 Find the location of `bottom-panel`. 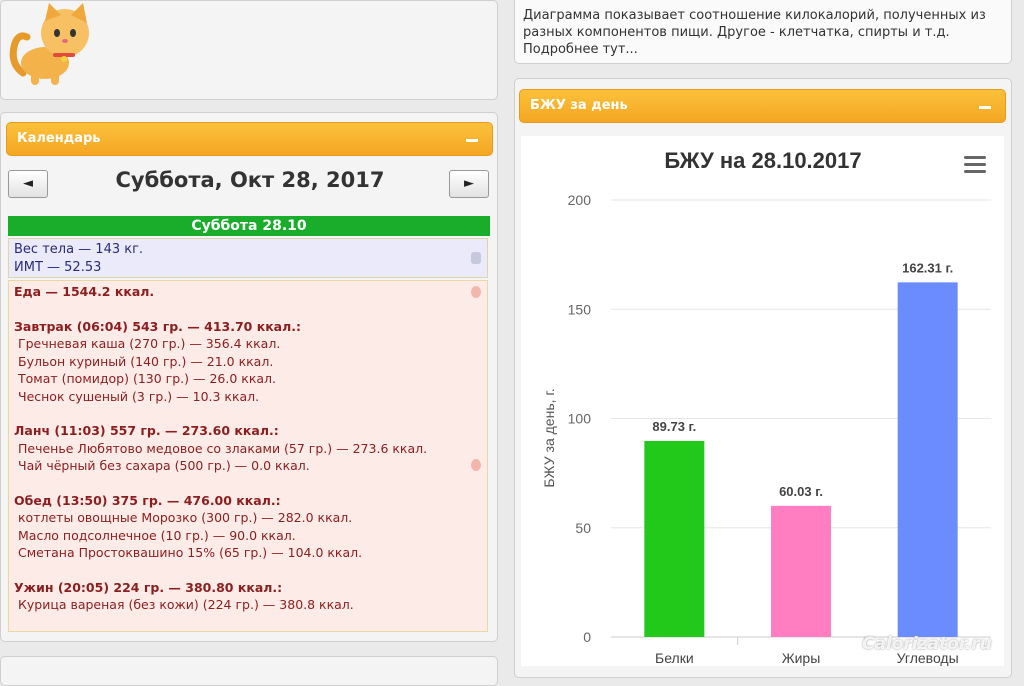

bottom-panel is located at coordinates (249, 671).